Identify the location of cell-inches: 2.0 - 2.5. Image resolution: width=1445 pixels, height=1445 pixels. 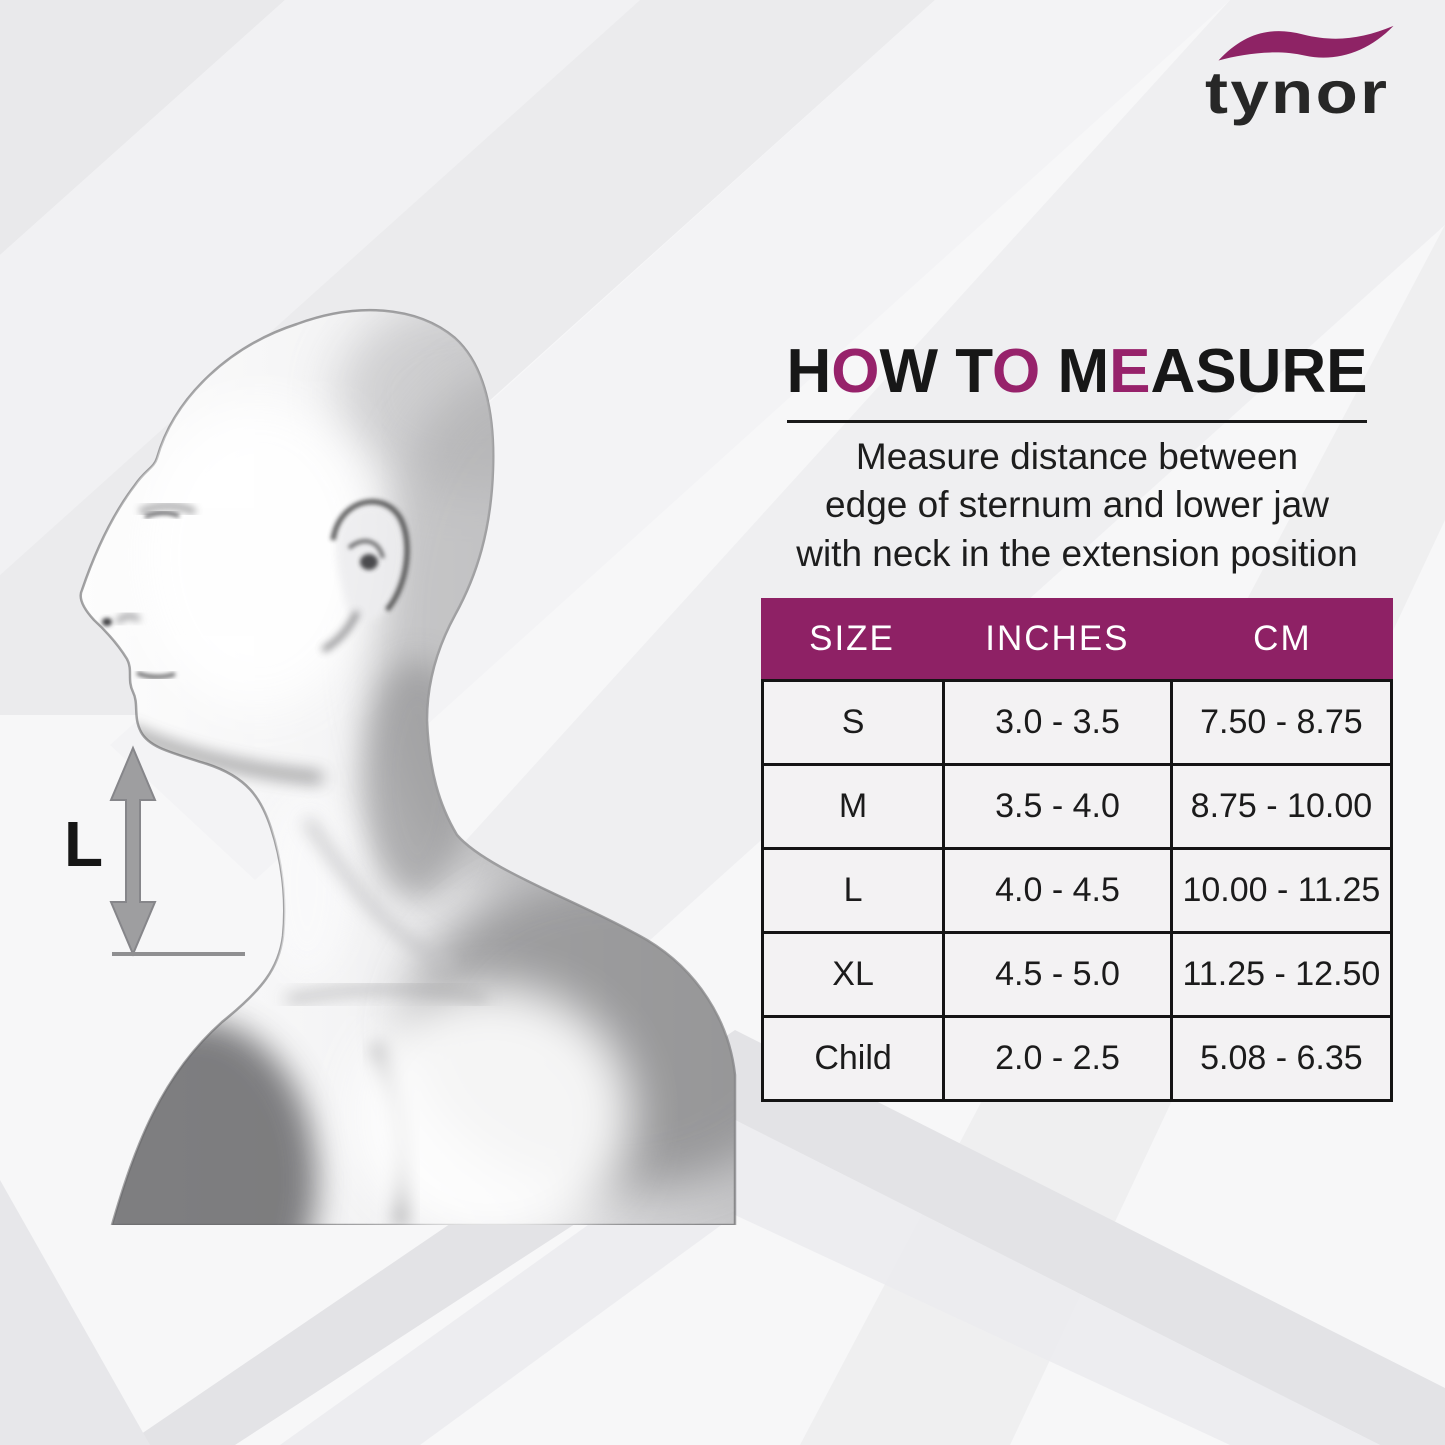
(1057, 1058).